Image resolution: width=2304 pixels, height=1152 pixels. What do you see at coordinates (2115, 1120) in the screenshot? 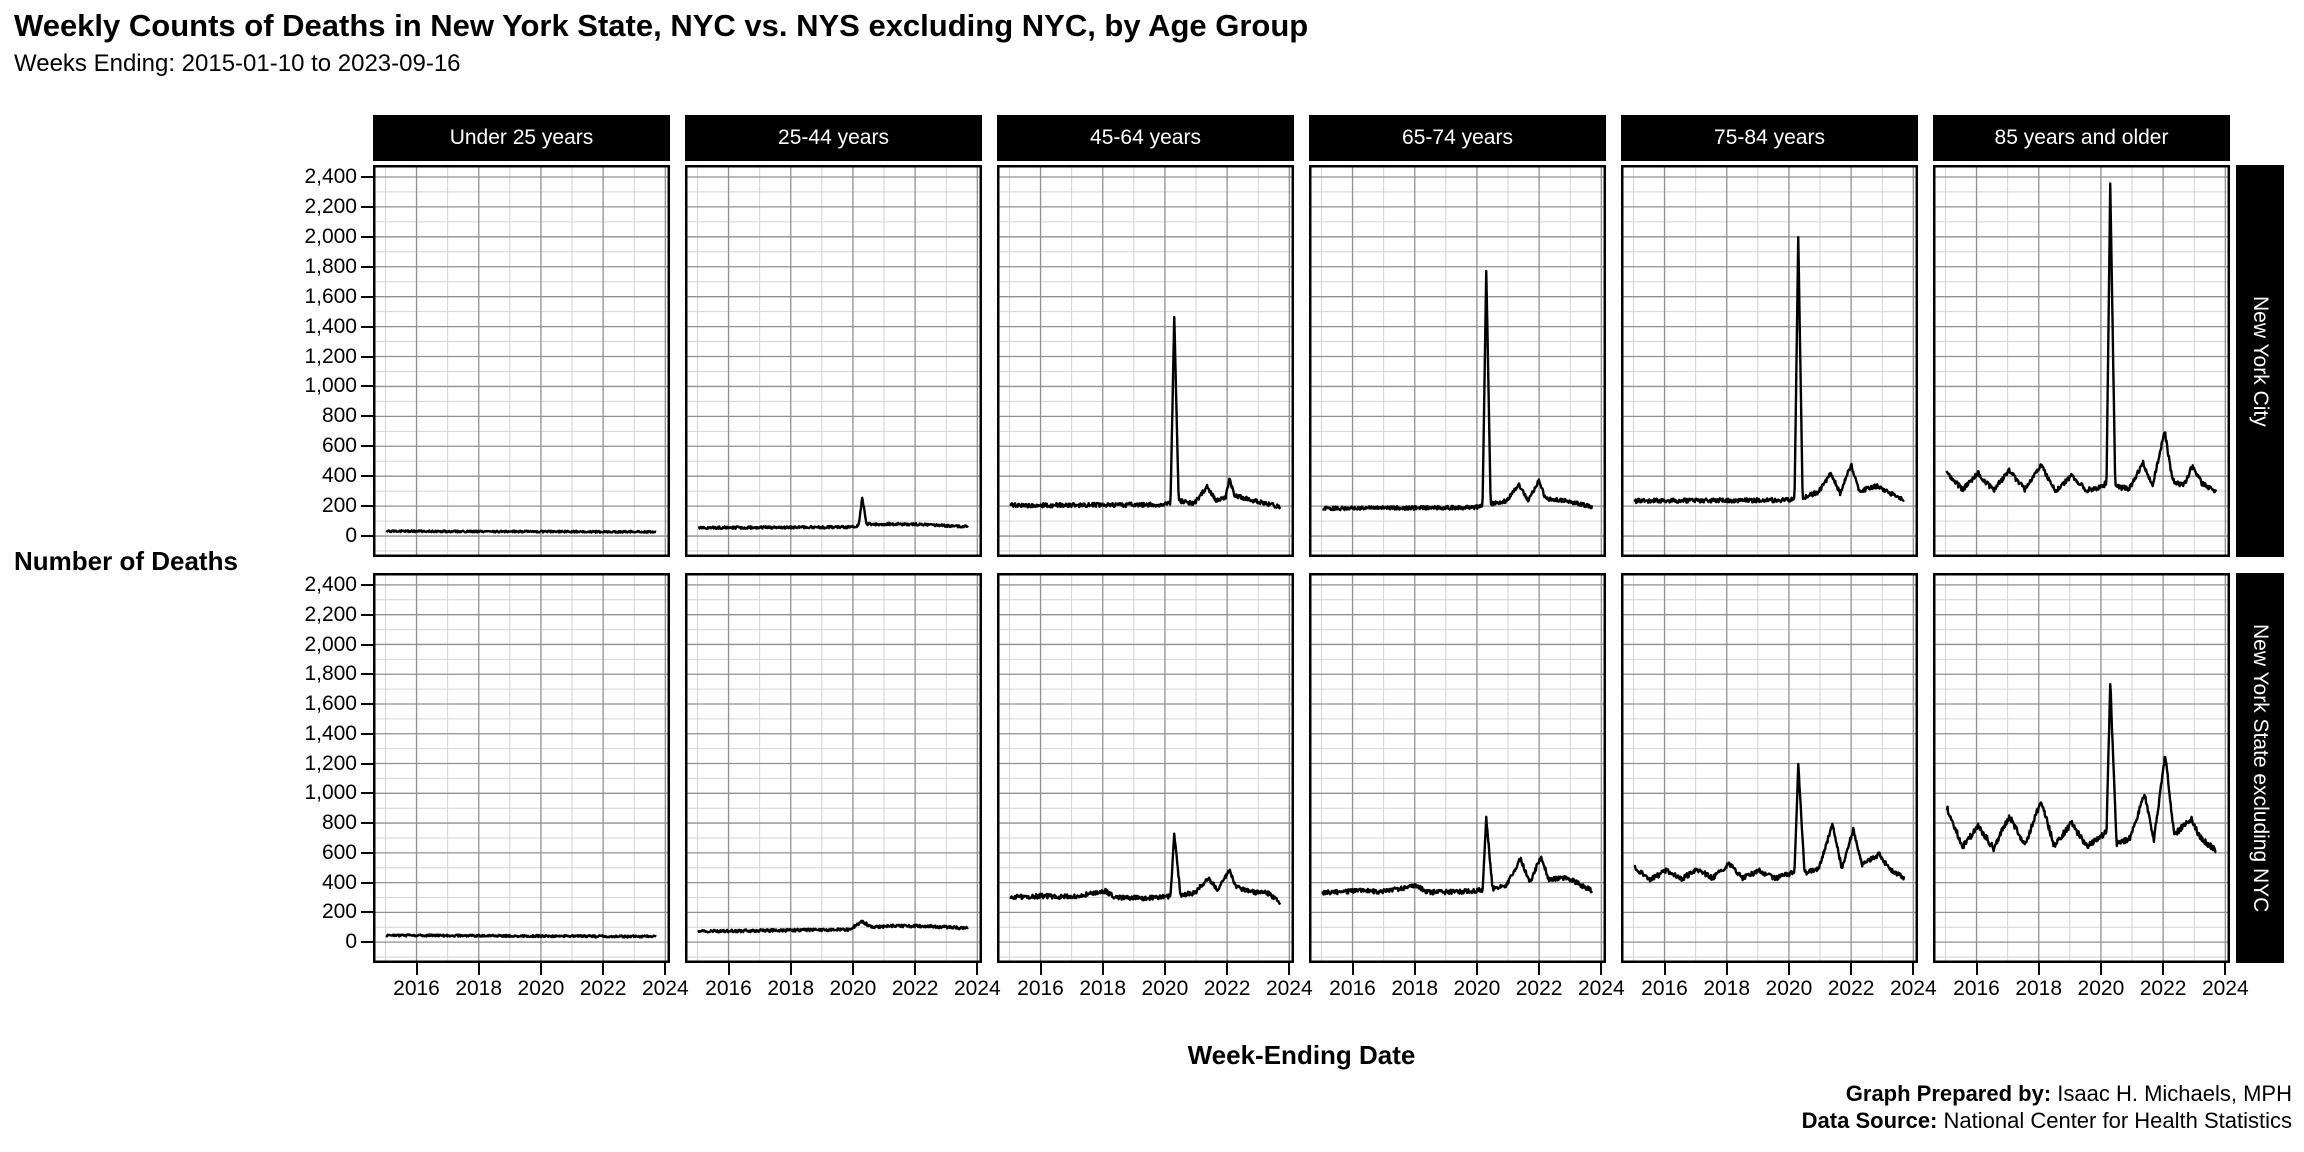
I see `footer-data-source-value: National Center for Health Statistics` at bounding box center [2115, 1120].